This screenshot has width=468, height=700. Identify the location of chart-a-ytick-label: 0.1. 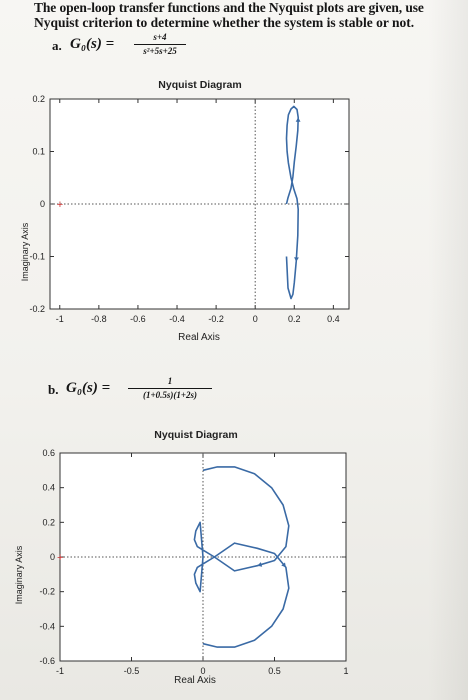
(38, 152).